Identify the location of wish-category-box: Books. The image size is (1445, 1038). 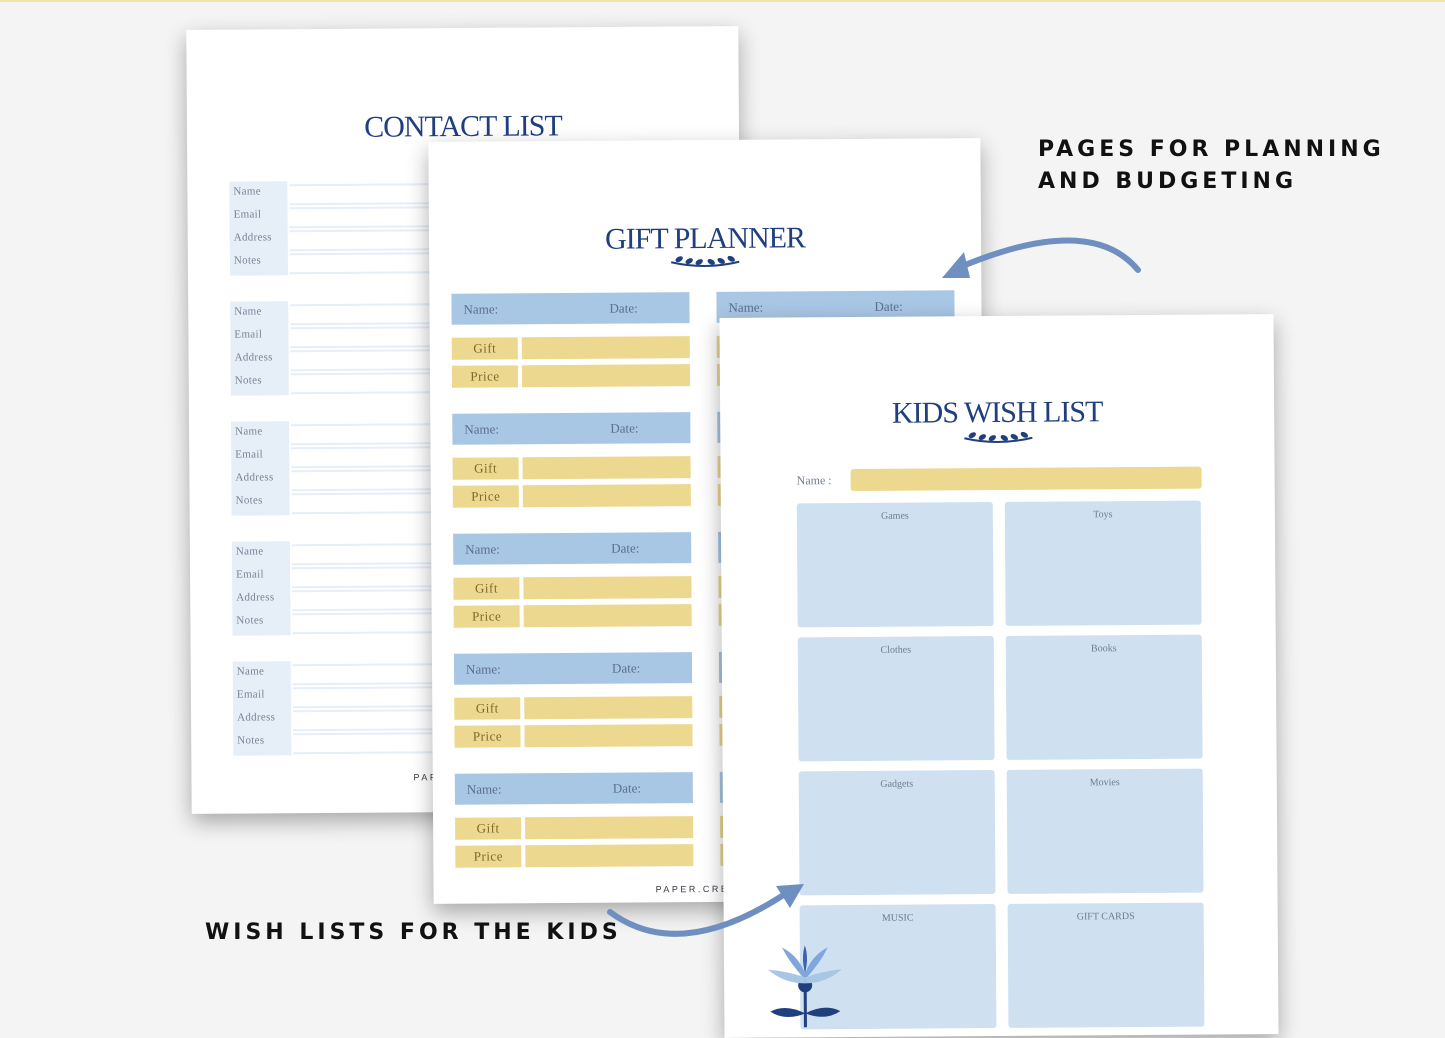
(1104, 697).